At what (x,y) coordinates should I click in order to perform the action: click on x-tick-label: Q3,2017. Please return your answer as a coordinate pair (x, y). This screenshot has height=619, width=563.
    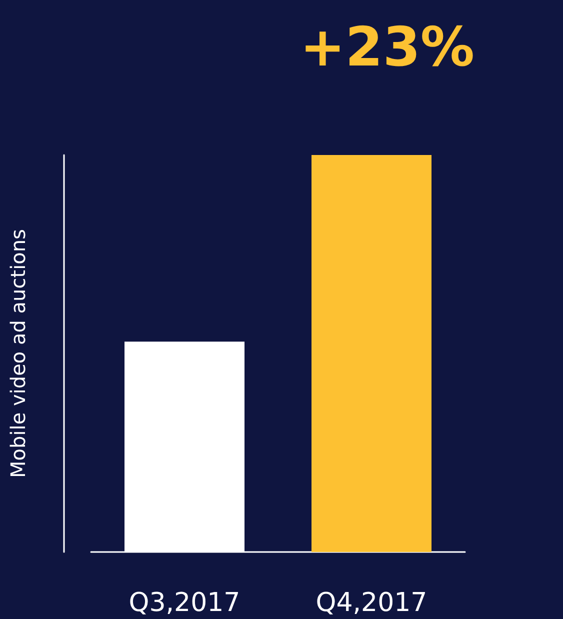
    Looking at the image, I should click on (184, 603).